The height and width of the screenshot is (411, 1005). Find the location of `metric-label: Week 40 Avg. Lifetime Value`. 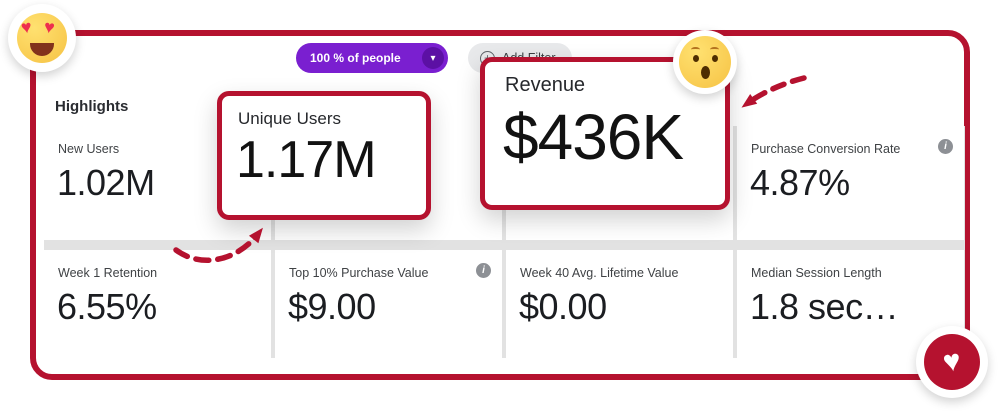

metric-label: Week 40 Avg. Lifetime Value is located at coordinates (599, 273).